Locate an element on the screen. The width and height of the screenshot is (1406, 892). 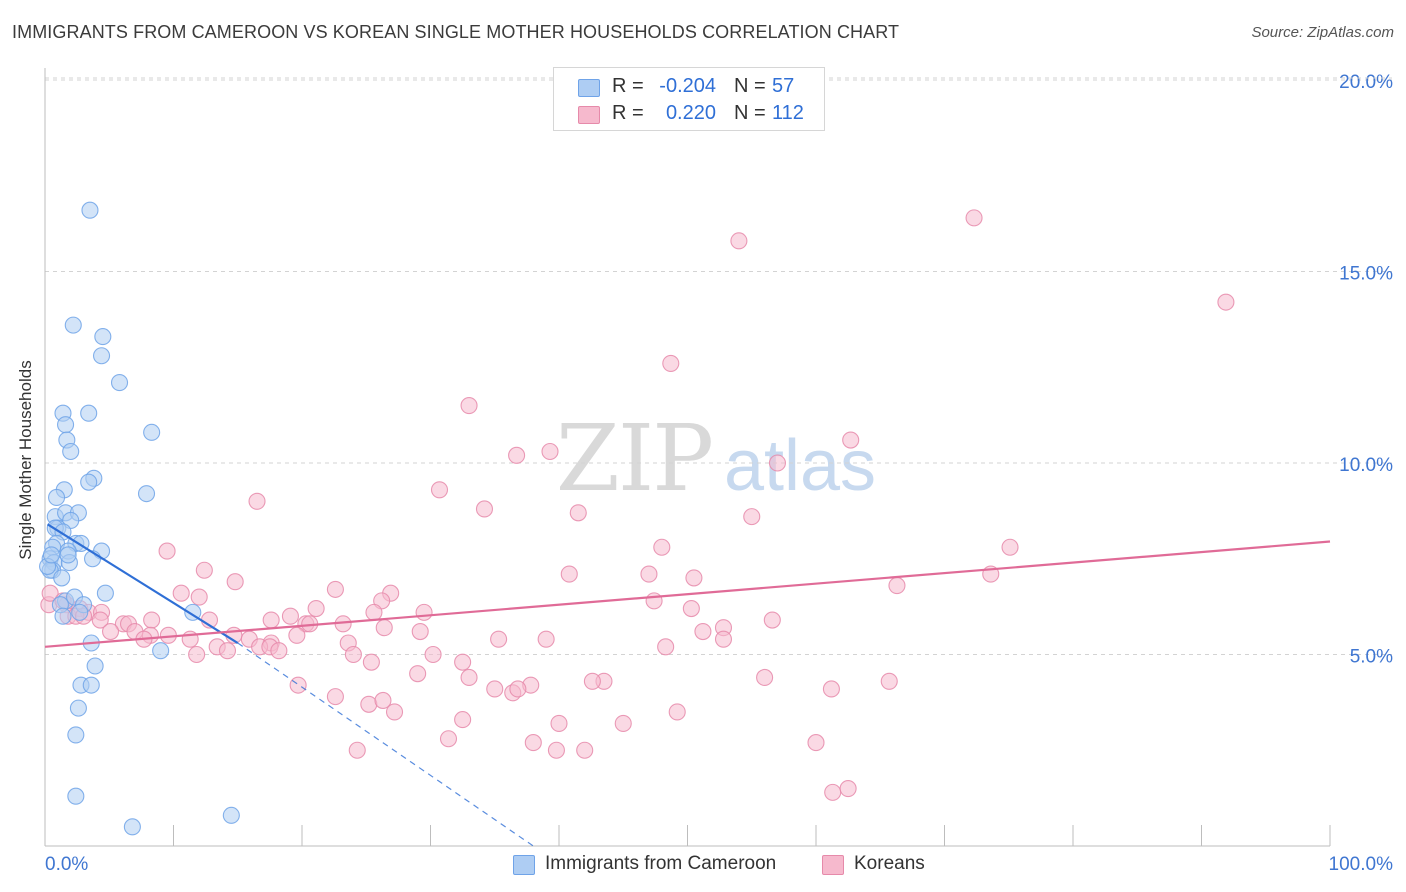
y-tick-label: 5.0% is located at coordinates (1371, 657).